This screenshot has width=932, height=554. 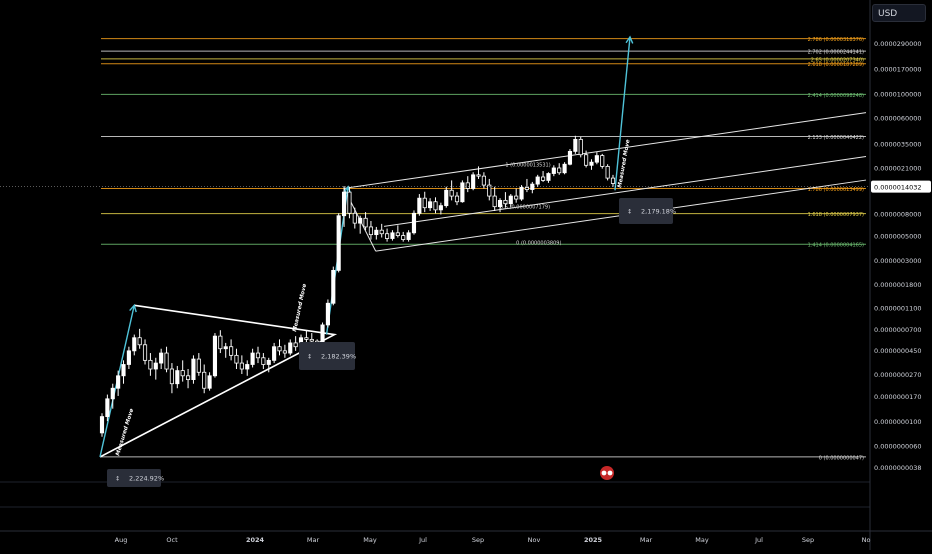 I want to click on channel-level-label: 0.5 (0.0000007179), so click(x=525, y=207).